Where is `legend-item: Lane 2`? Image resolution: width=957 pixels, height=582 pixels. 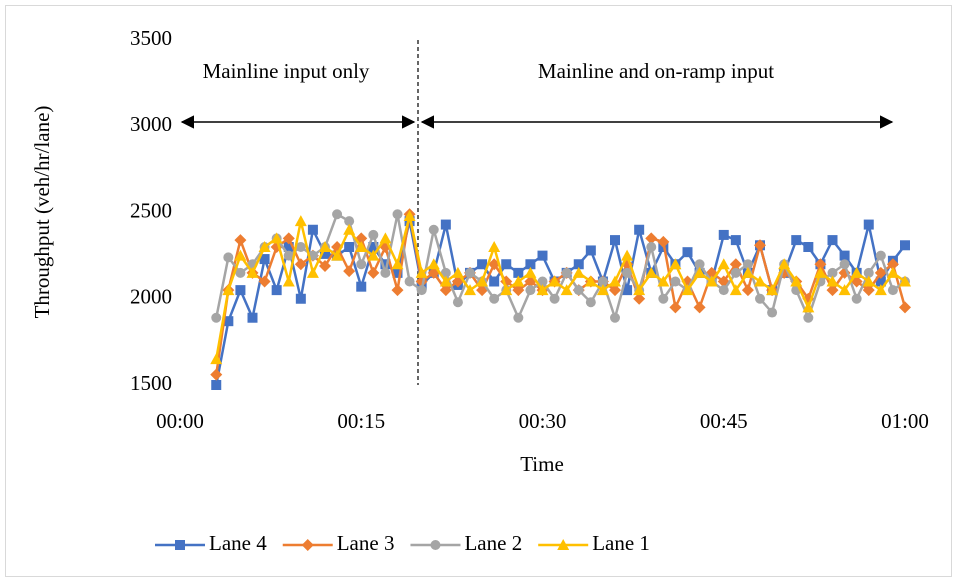 legend-item: Lane 2 is located at coordinates (466, 543).